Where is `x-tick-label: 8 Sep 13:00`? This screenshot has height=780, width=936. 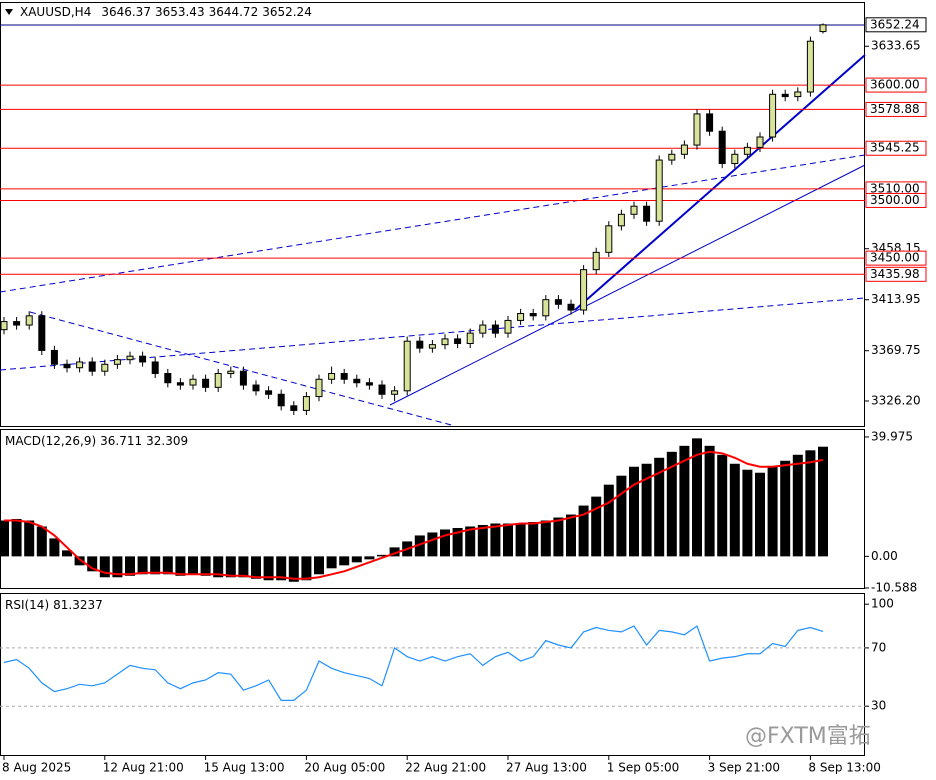
x-tick-label: 8 Sep 13:00 is located at coordinates (844, 768).